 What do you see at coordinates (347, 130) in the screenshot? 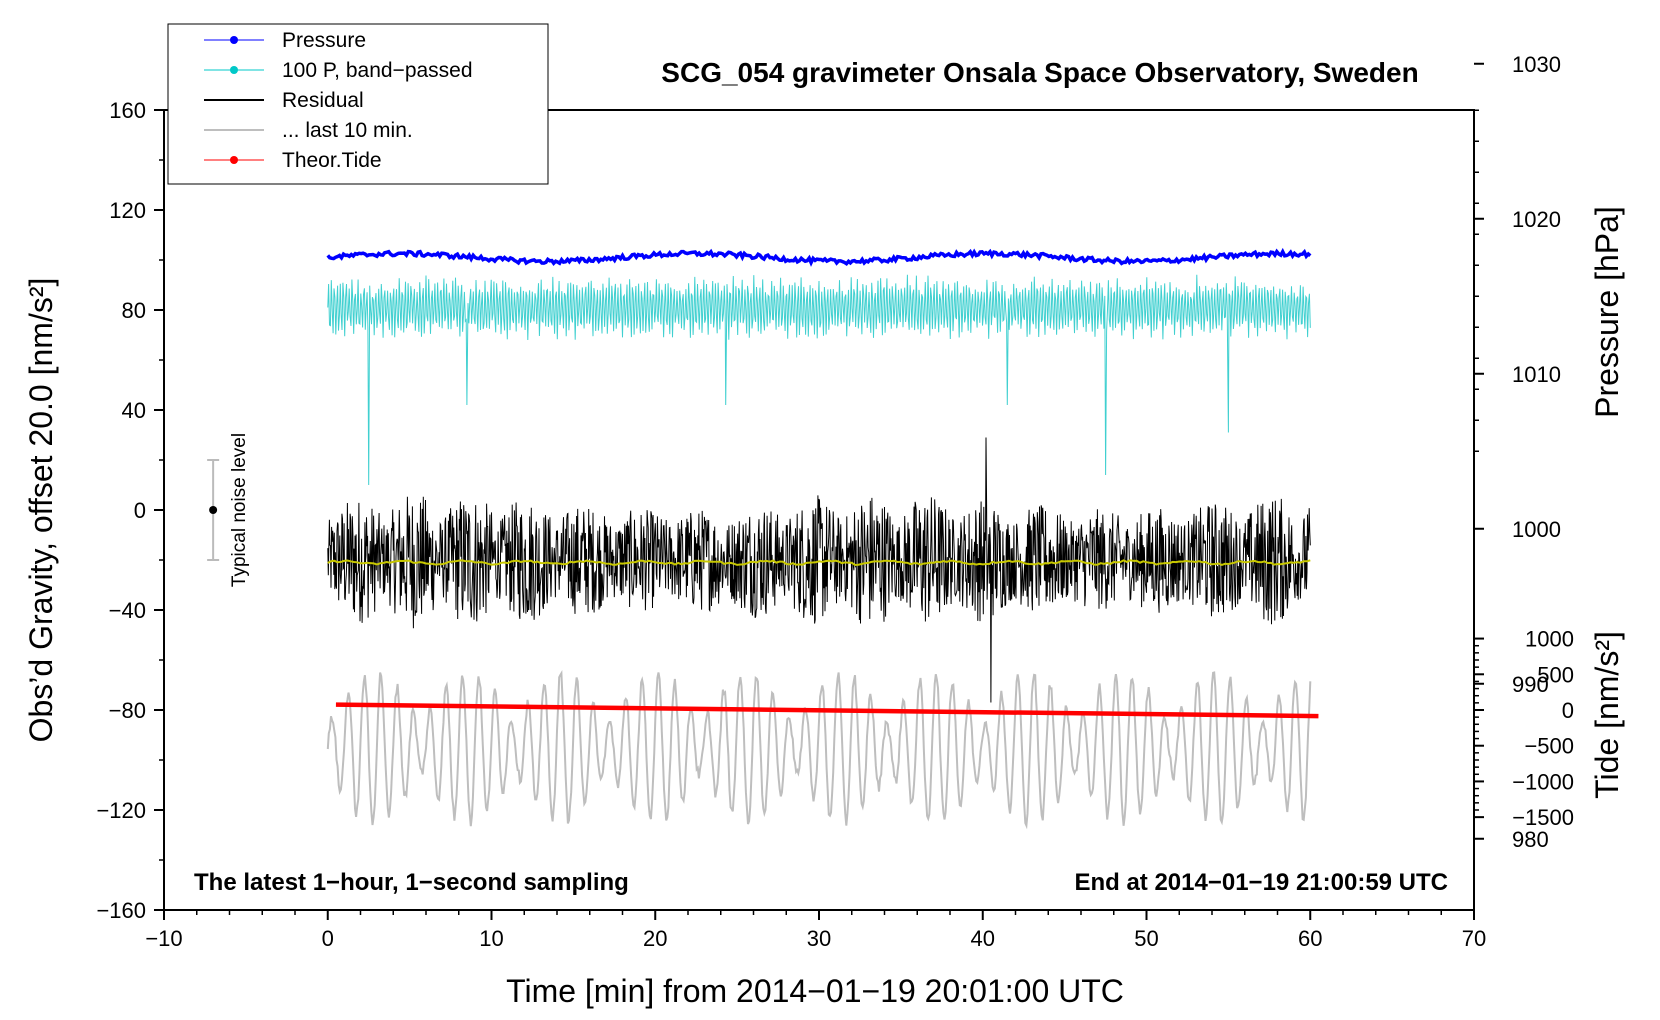
I see `legend-label-3: ... last 10 min.` at bounding box center [347, 130].